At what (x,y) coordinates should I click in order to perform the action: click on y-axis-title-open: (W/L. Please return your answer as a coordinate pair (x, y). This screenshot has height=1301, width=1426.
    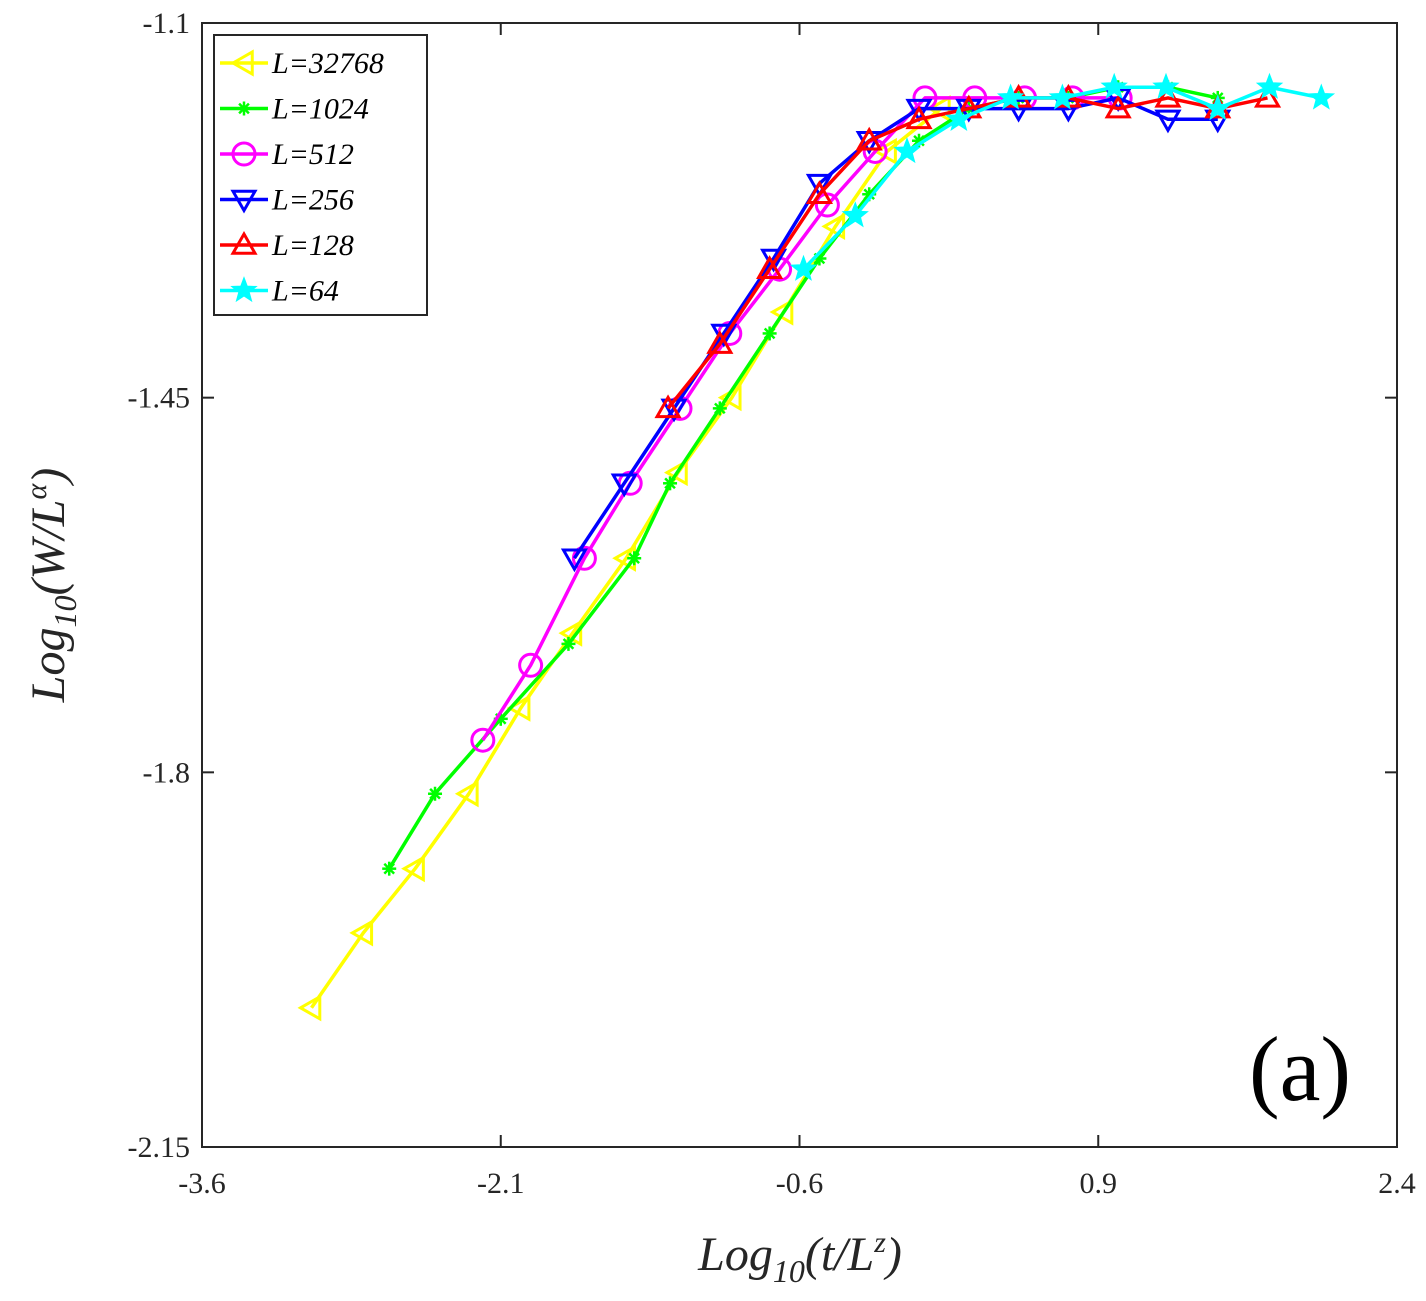
    Looking at the image, I should click on (48, 548).